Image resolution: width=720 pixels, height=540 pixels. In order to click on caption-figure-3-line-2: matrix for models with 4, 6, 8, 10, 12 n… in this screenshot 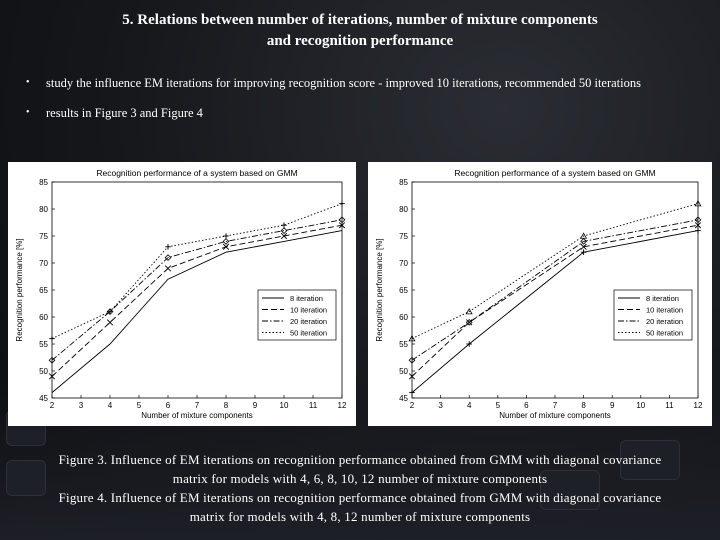, I will do `click(360, 478)`.